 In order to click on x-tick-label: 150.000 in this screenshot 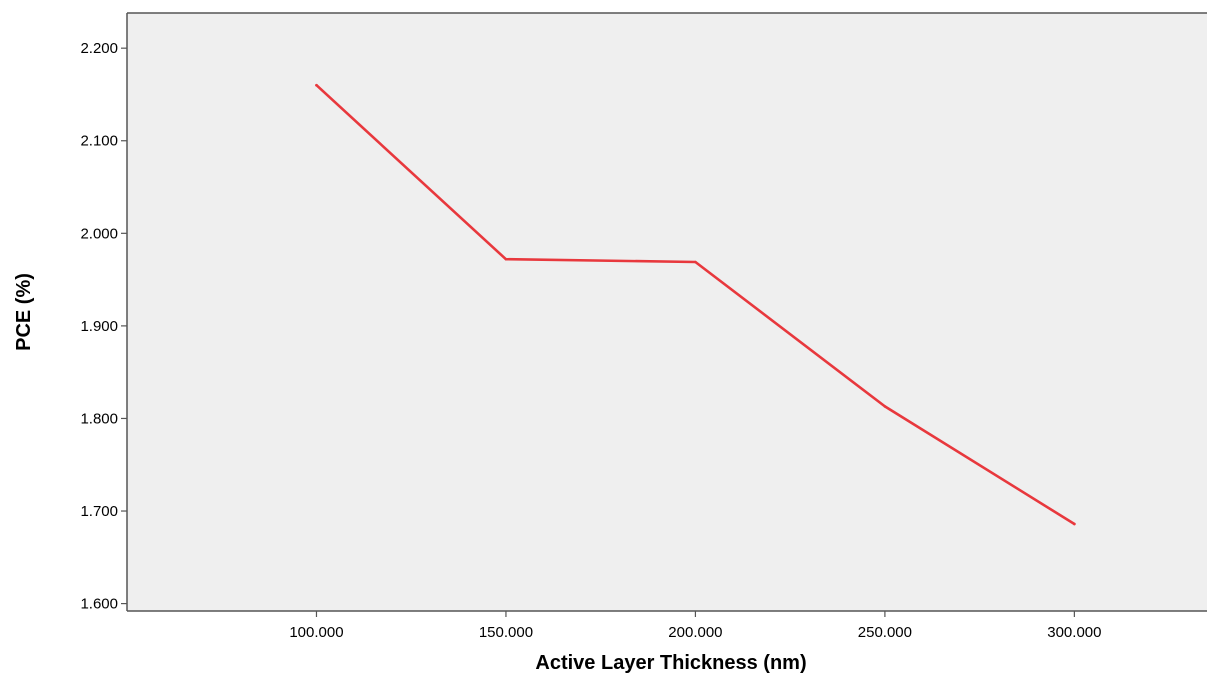, I will do `click(506, 632)`.